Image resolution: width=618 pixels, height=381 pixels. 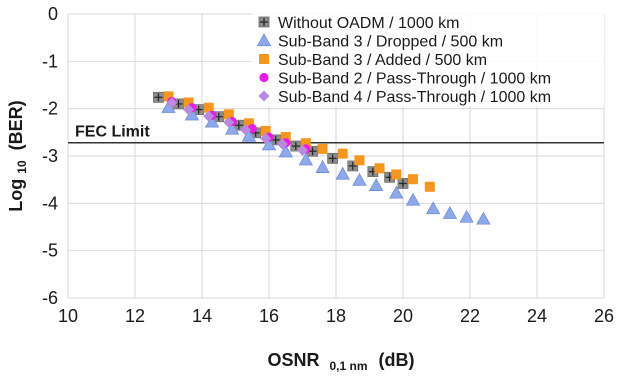 I want to click on fec-limit-layer: FEC Limit, so click(x=336, y=134).